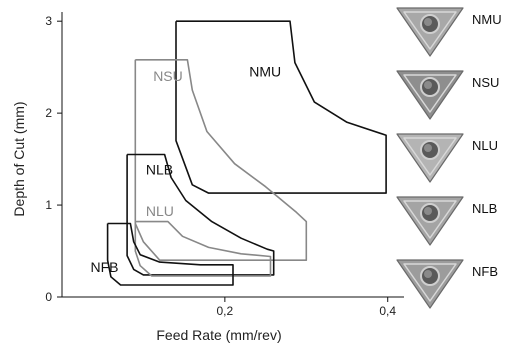 This screenshot has height=349, width=517. I want to click on triangular-insert-NFB-icon, so click(430, 284).